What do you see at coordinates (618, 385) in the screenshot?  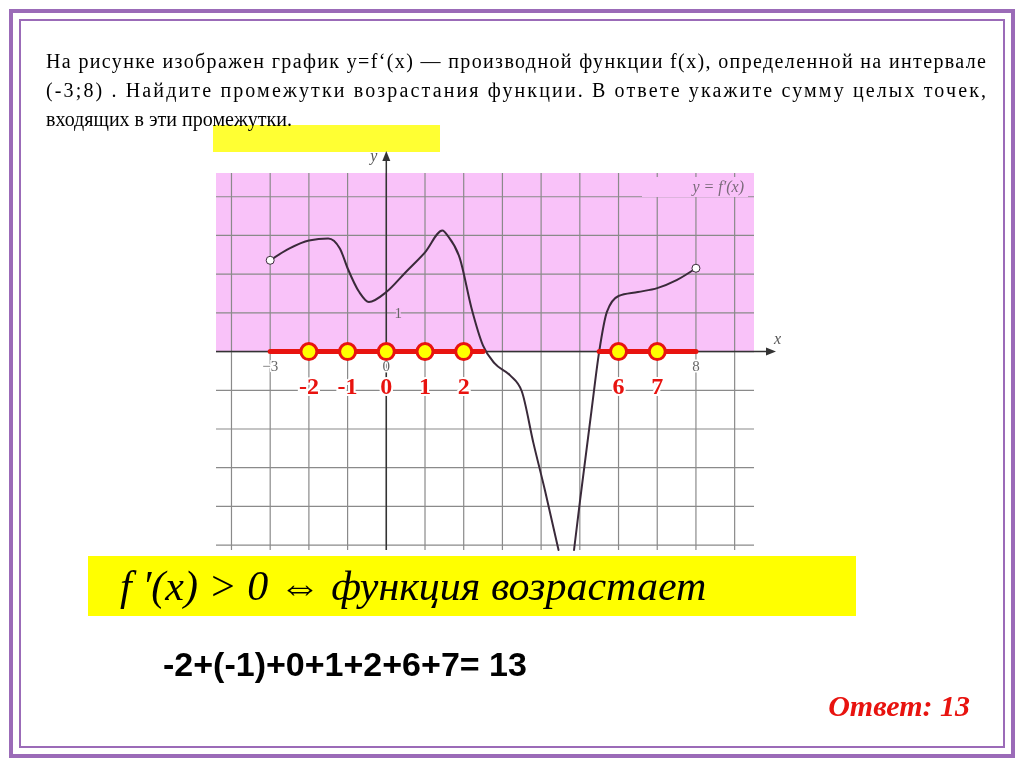 I see `annotation: 6` at bounding box center [618, 385].